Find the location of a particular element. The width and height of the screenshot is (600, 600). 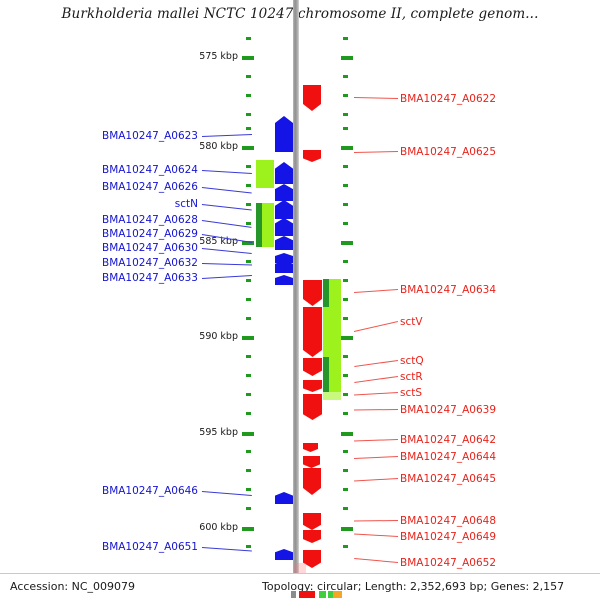

genome-axis is located at coordinates (296, 294).